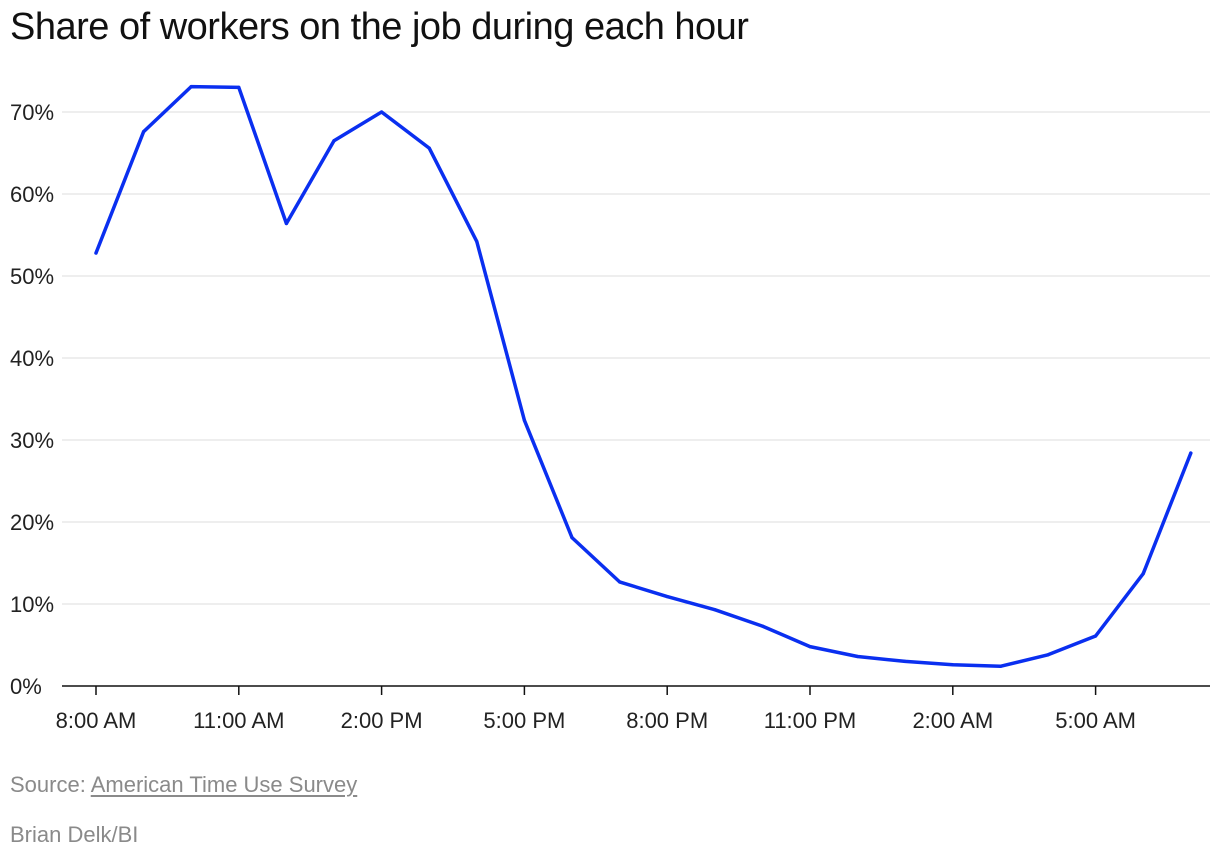 This screenshot has width=1220, height=860. What do you see at coordinates (26, 686) in the screenshot?
I see `y-tick-label: 0%` at bounding box center [26, 686].